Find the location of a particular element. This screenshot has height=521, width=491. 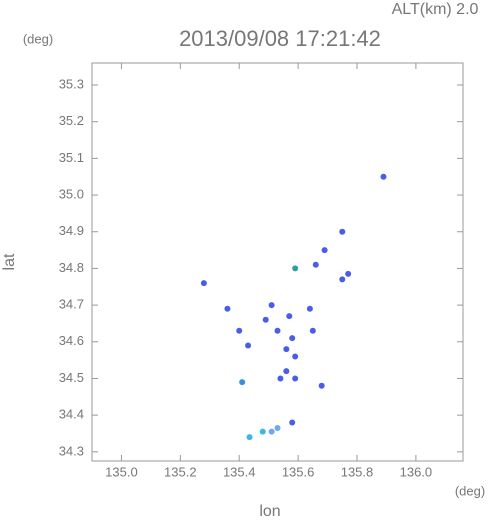

y-tick-label: 34.9 is located at coordinates (71, 230).